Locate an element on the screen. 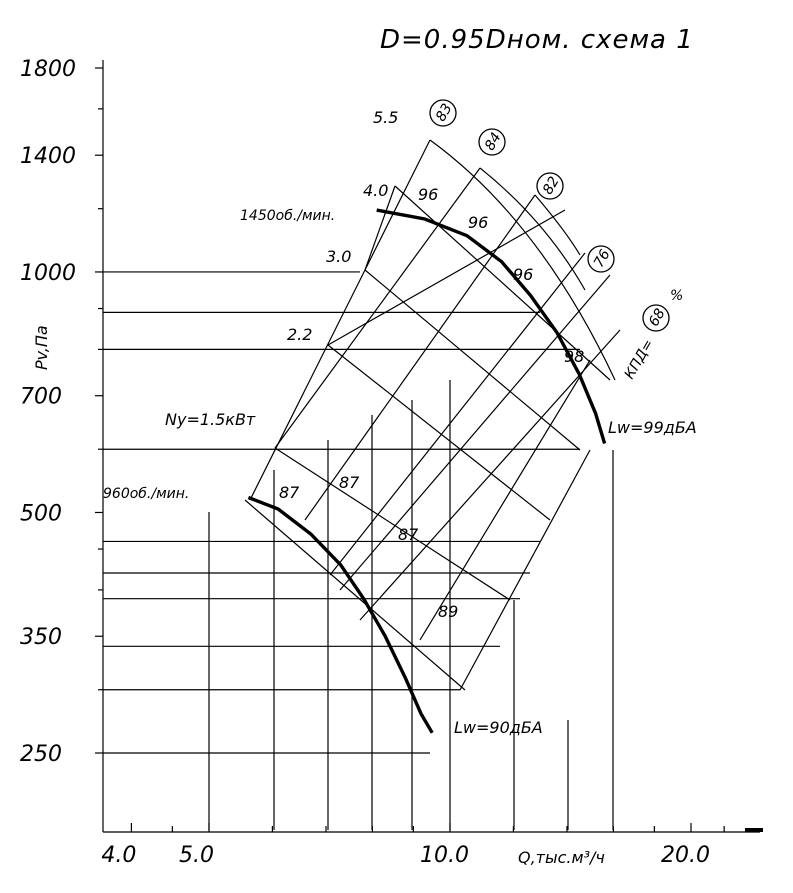 Image resolution: width=793 pixels, height=893 pixels. sound-label: Lw=90дБА is located at coordinates (498, 727).